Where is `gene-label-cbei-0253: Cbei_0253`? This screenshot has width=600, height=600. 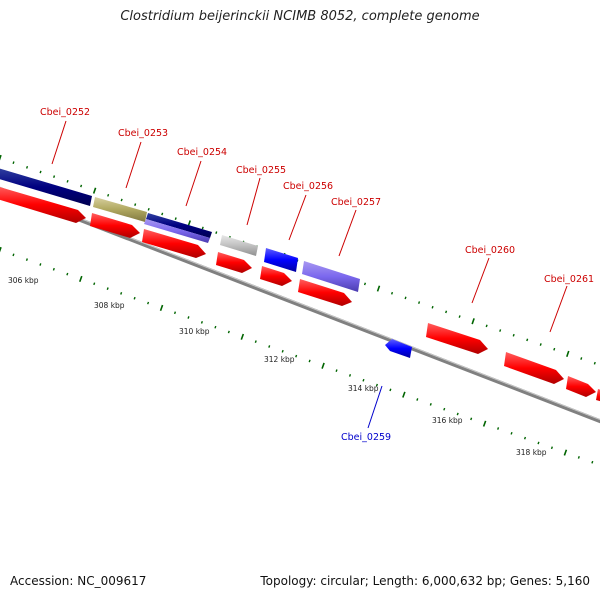
gene-label-cbei-0253: Cbei_0253 is located at coordinates (143, 133).